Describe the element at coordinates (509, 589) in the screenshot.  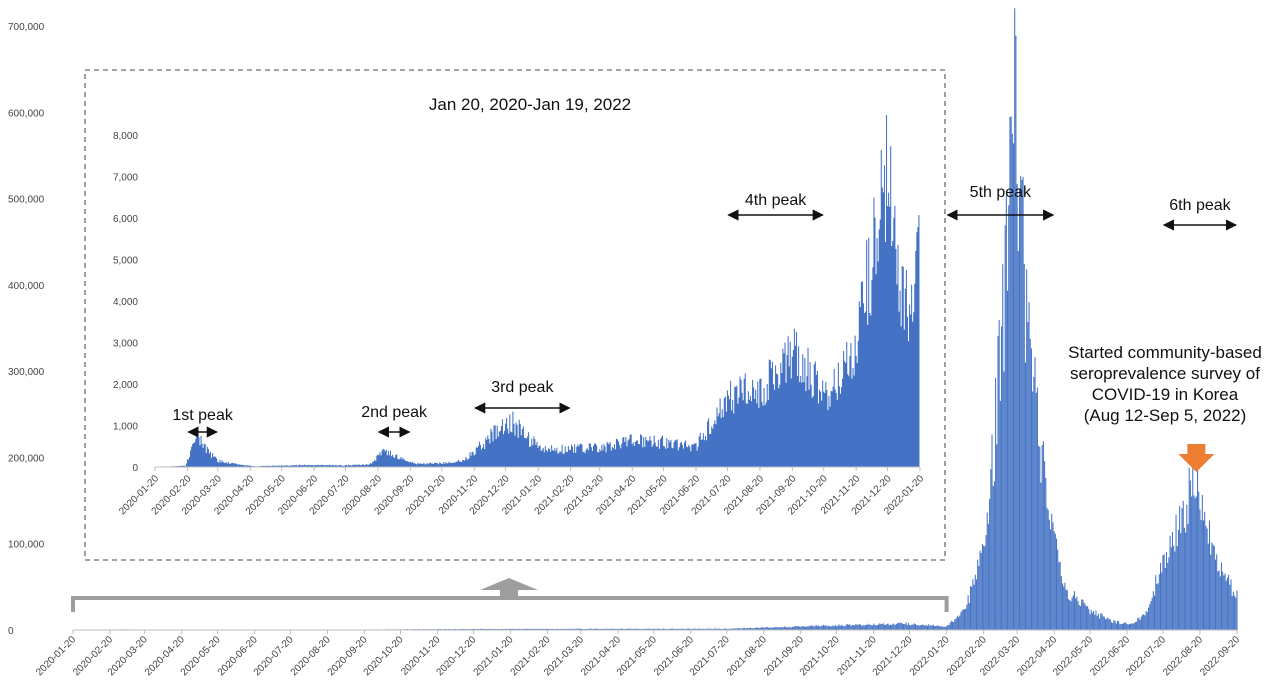
I see `inset-link-up-arrow` at that location.